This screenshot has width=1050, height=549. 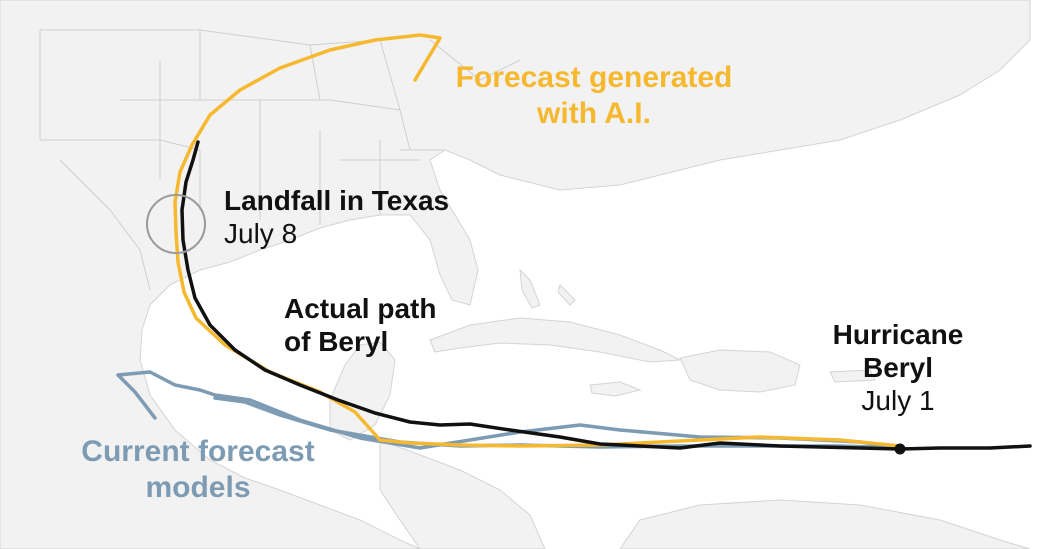 I want to click on landfall-marker-circle, so click(x=176, y=224).